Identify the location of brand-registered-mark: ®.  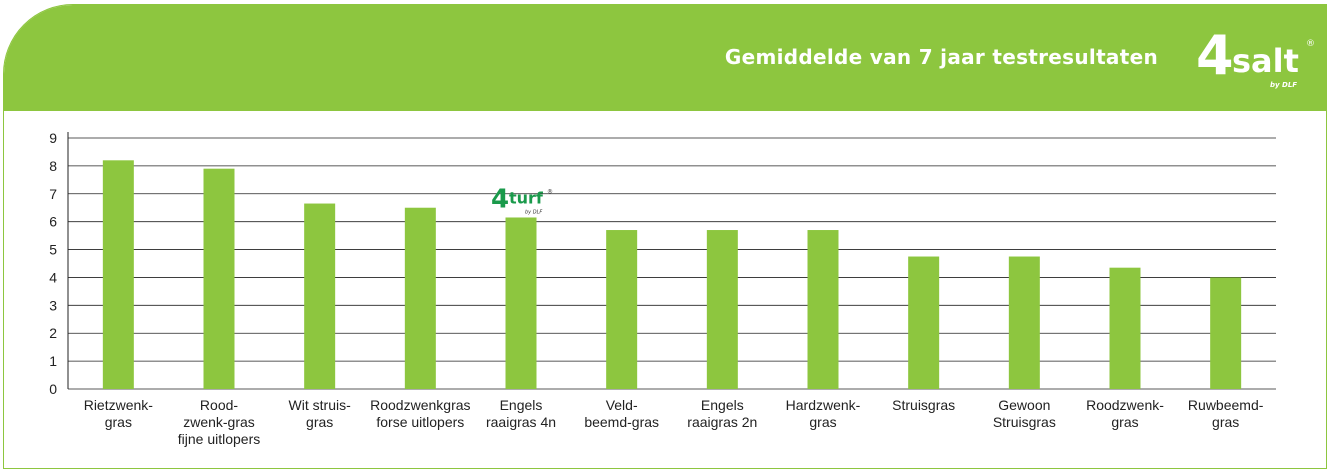
(1310, 44).